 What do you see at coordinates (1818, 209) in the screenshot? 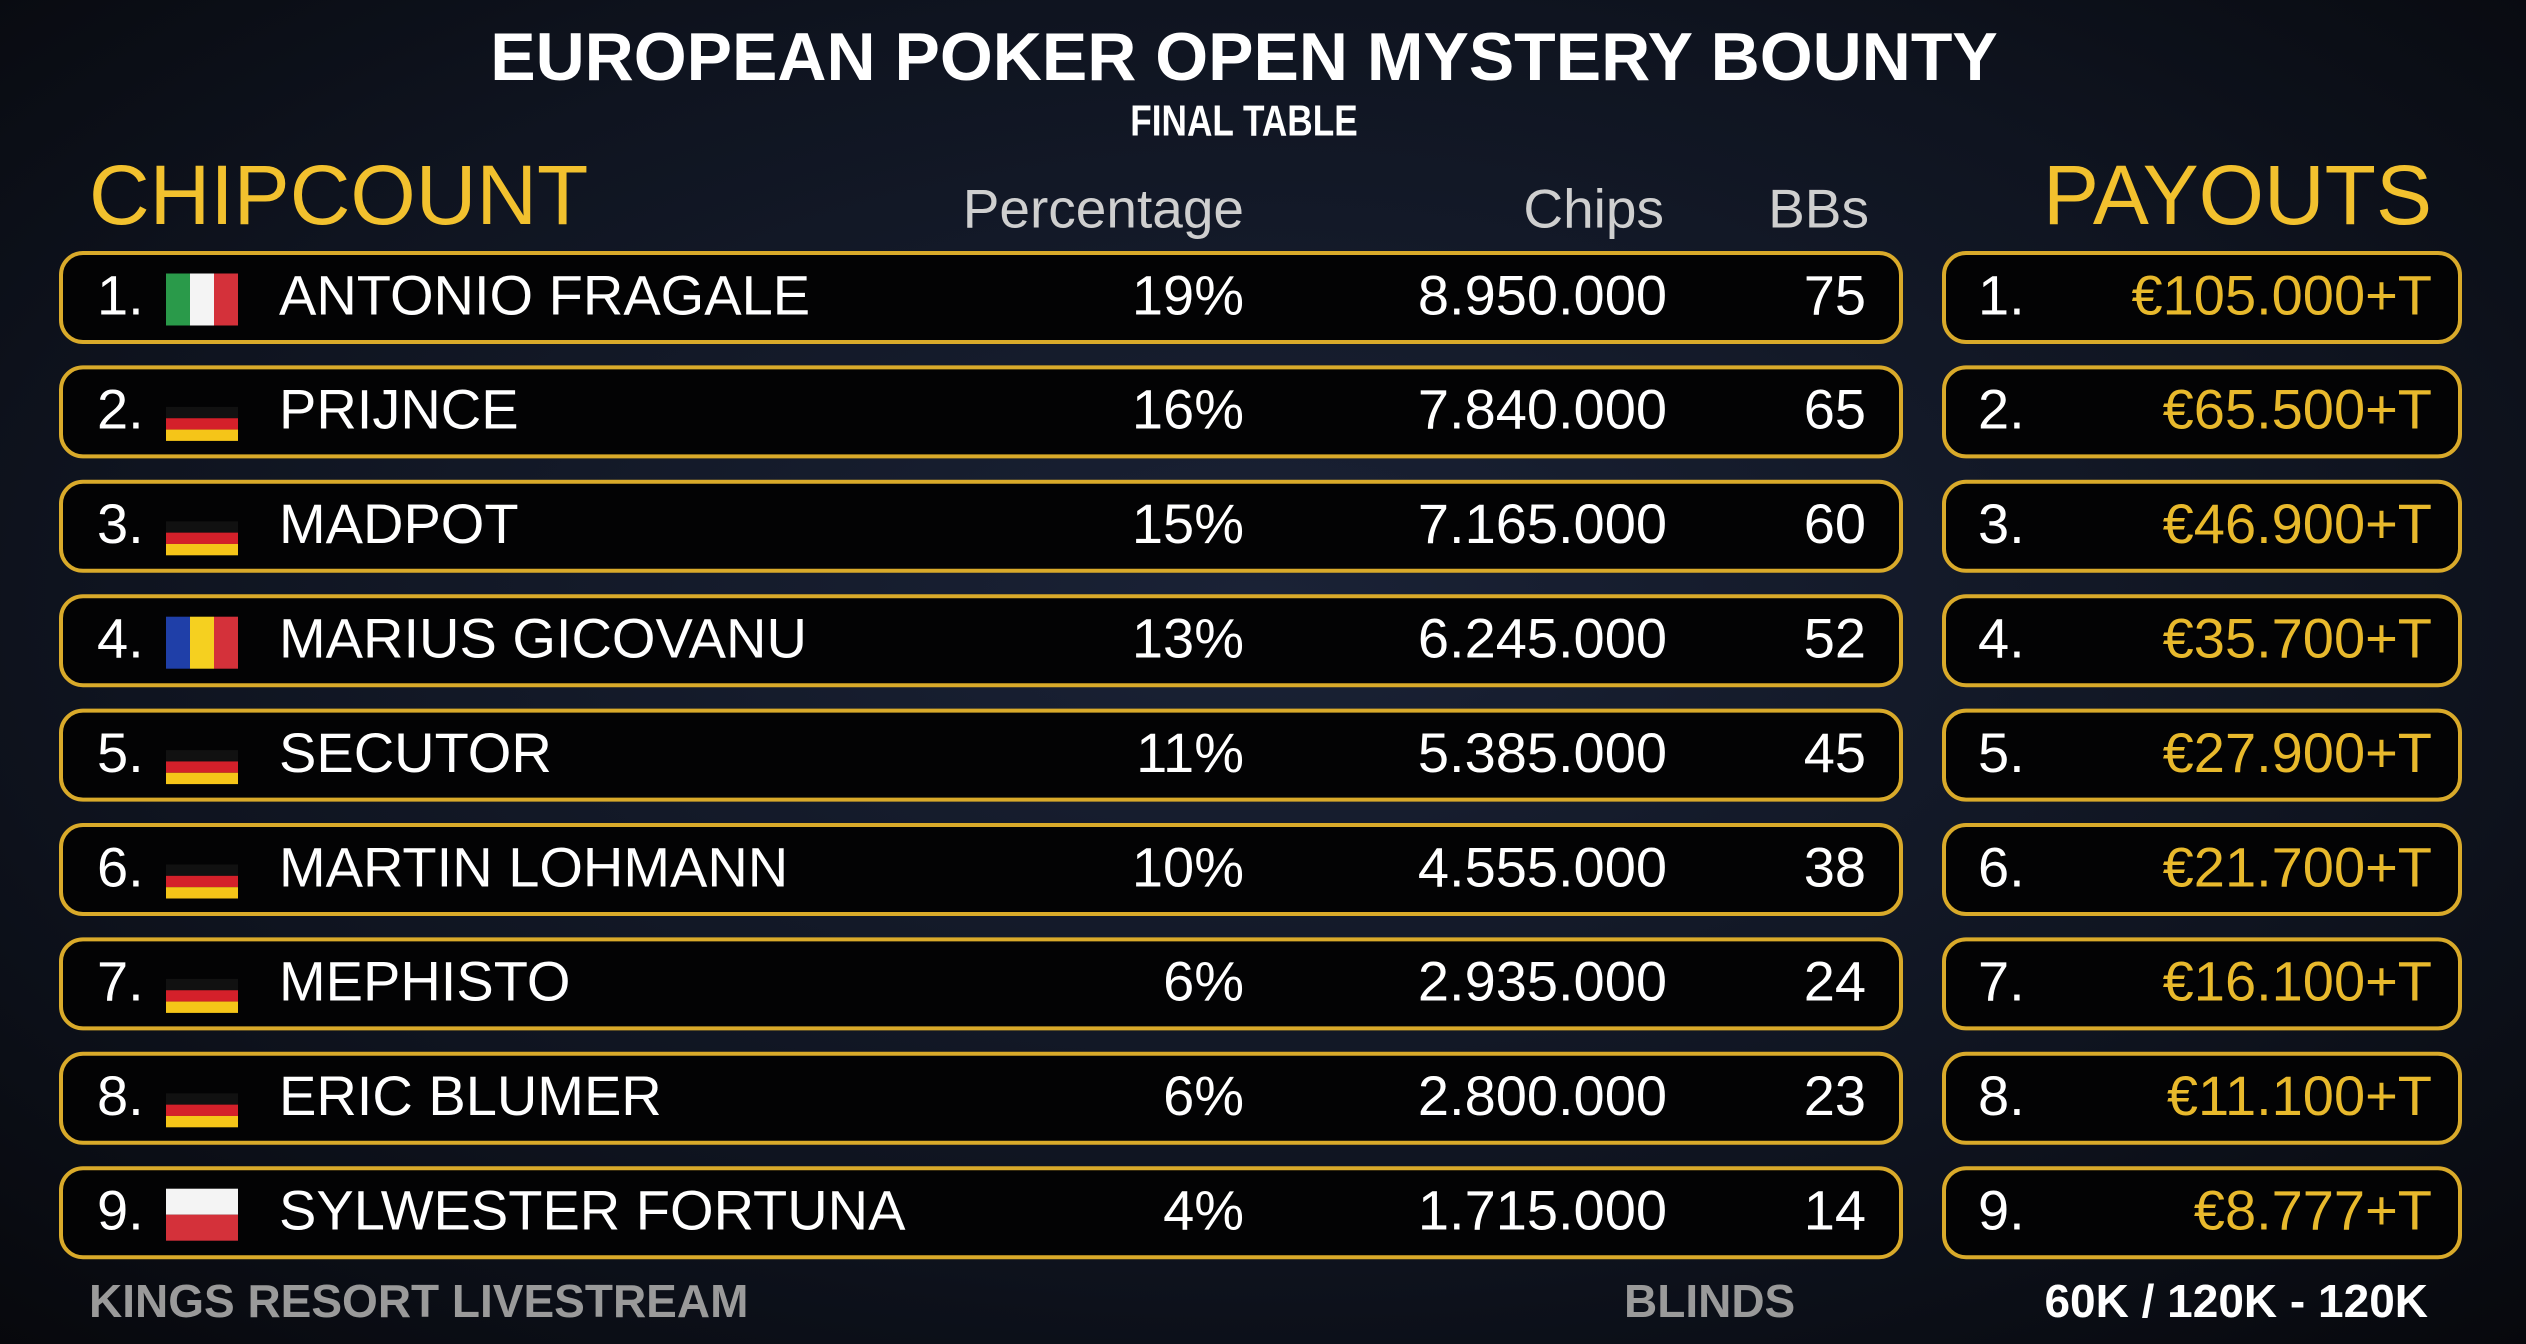
I see `bbs-header: BBs` at bounding box center [1818, 209].